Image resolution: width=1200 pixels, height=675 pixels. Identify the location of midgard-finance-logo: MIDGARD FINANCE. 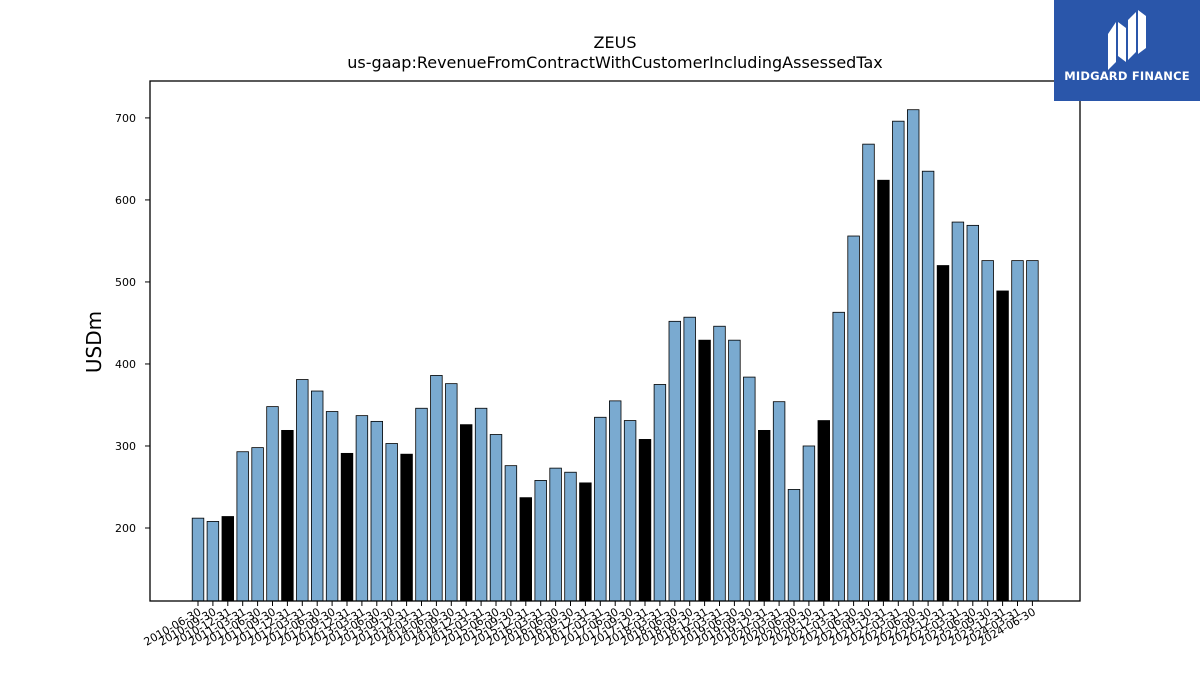
(1127, 50).